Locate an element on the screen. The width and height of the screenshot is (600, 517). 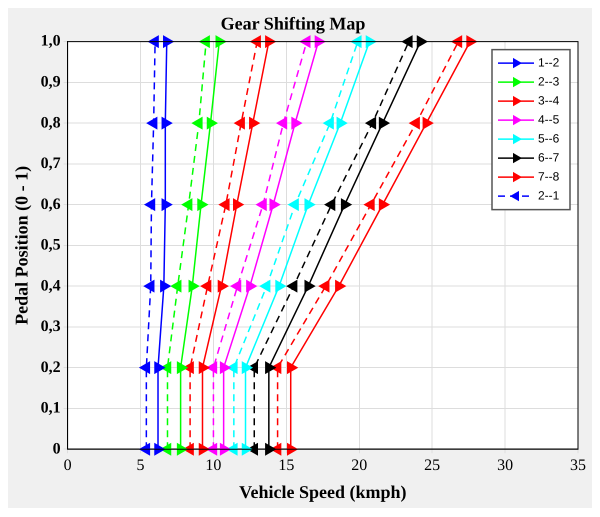
x-tick-label: 0 is located at coordinates (68, 465).